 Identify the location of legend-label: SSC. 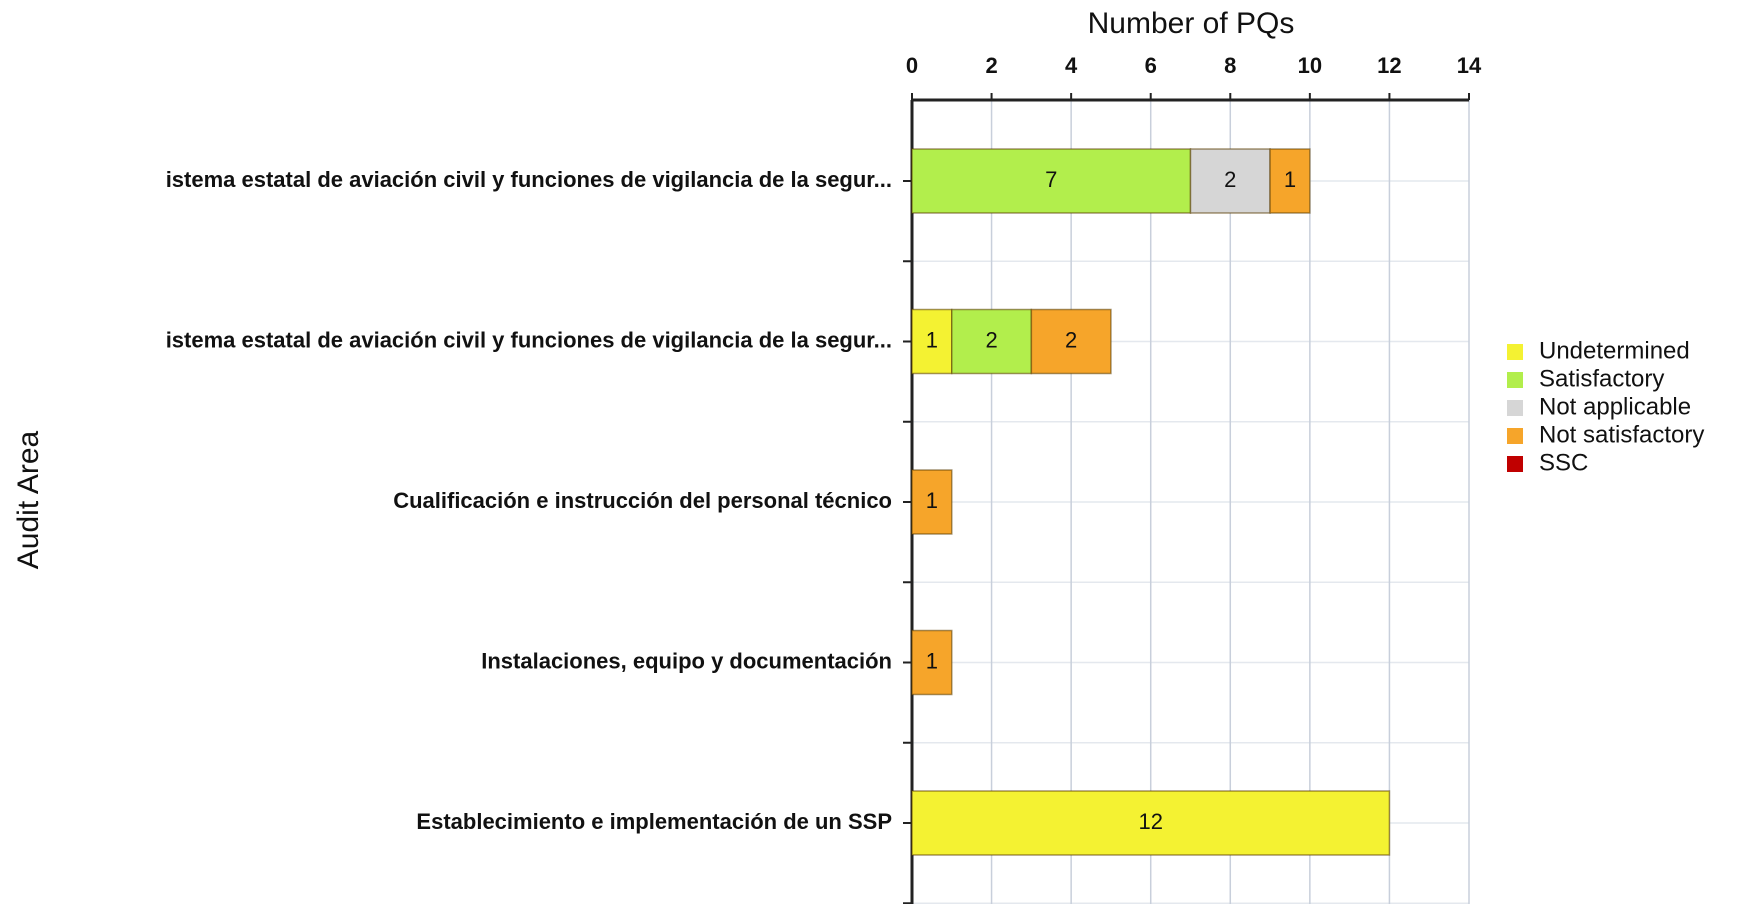
(1563, 462).